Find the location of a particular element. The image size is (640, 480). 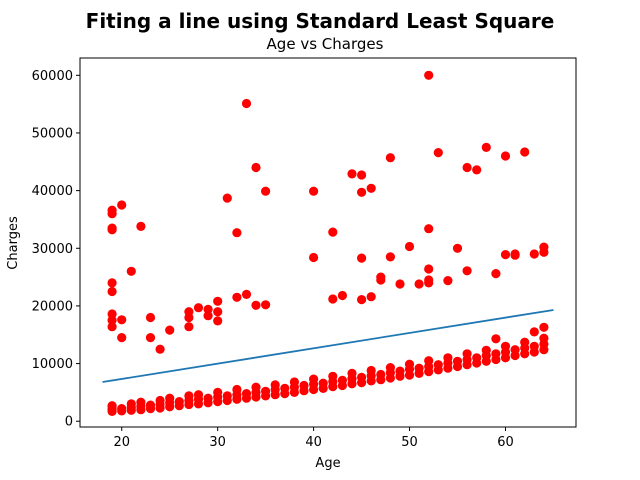

x-axis-label: Age is located at coordinates (327, 463).